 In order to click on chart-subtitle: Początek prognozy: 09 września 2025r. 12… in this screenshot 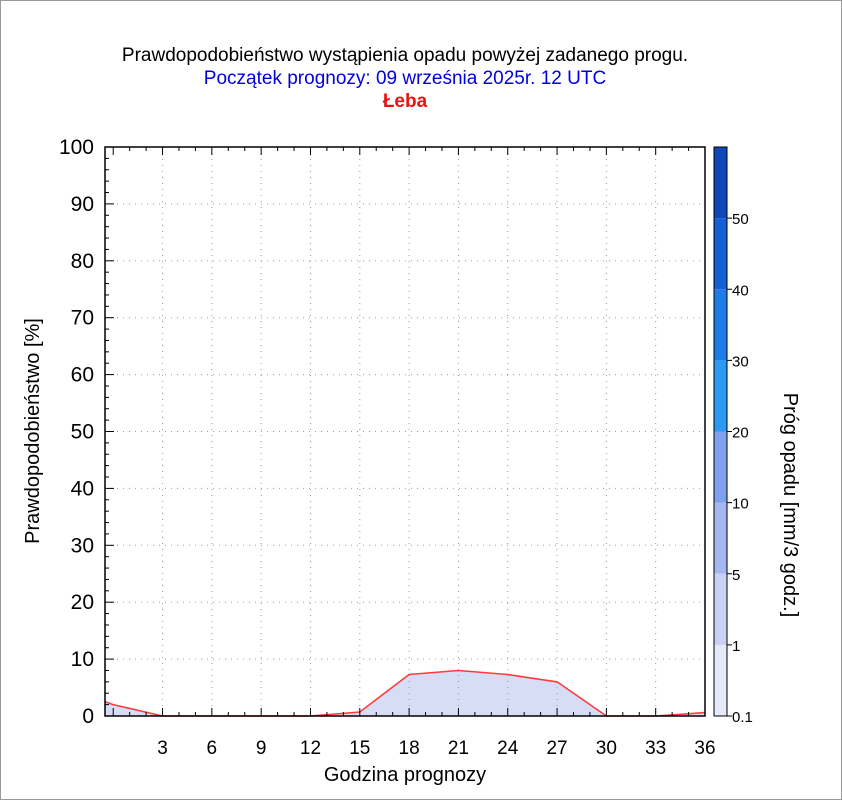, I will do `click(405, 78)`.